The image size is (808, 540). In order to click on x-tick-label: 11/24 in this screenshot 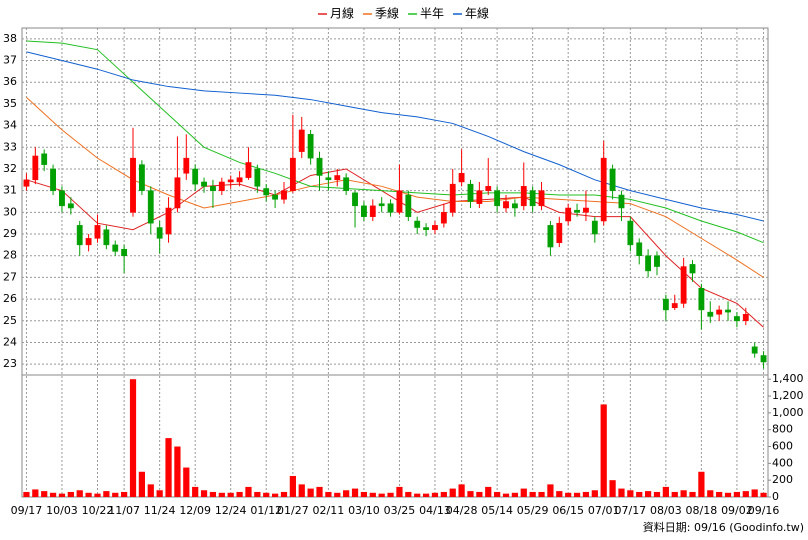, I will do `click(160, 510)`.